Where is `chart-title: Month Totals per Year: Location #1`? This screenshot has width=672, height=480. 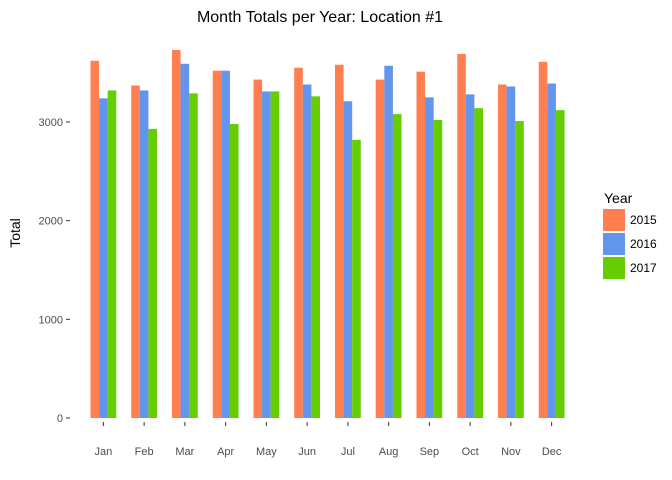
chart-title: Month Totals per Year: Location #1 is located at coordinates (320, 17).